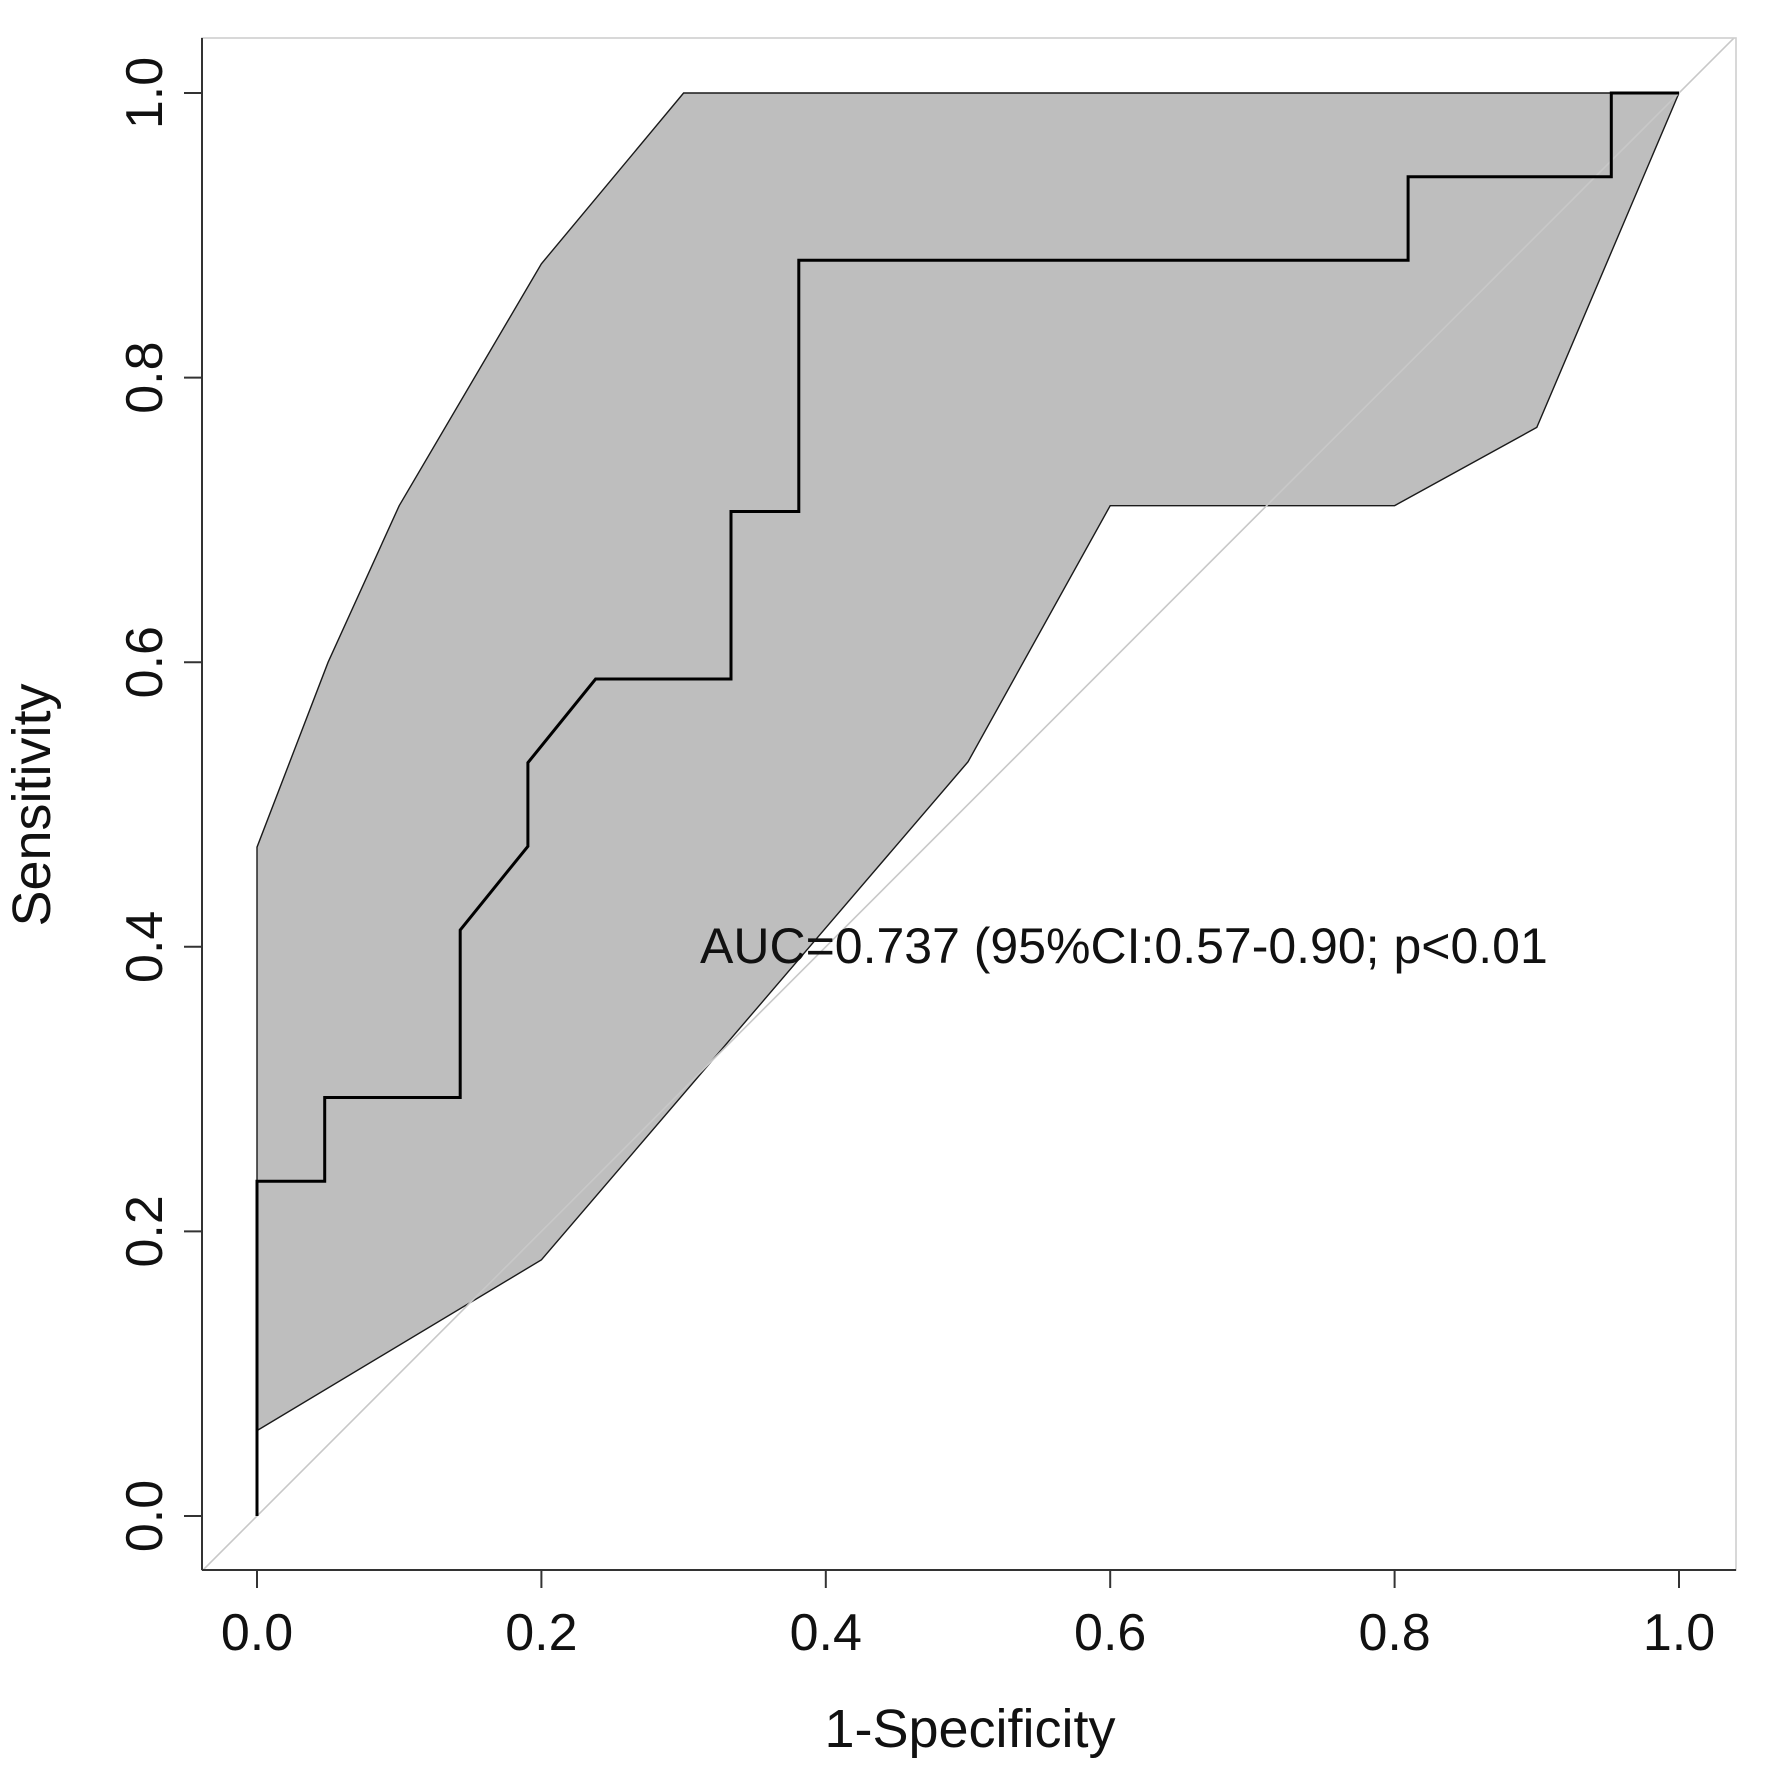 This screenshot has width=1784, height=1780. I want to click on y-axis-ticks: 0.0 0.2 0.4 0.6 0.8 1.0, so click(159, 804).